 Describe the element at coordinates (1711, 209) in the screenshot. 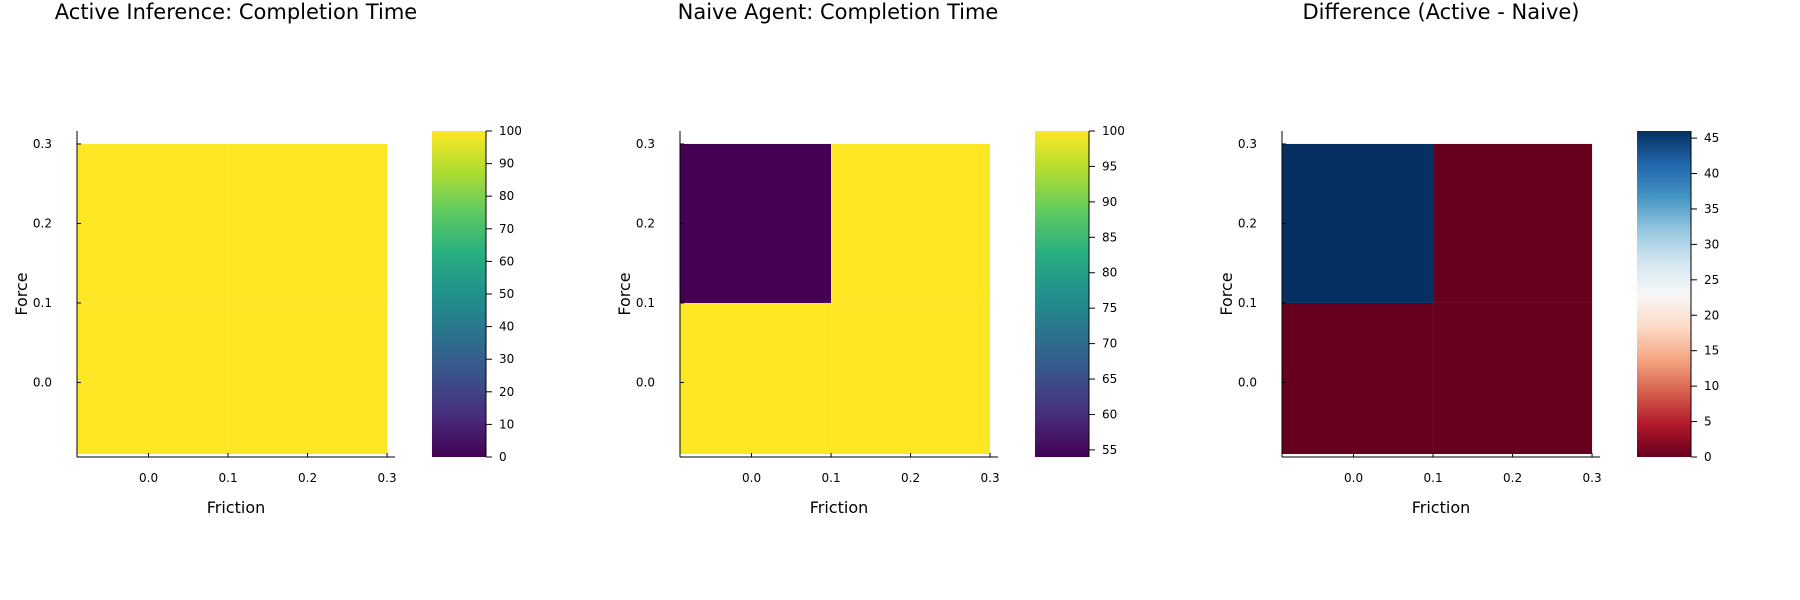

I see `colorbar-tick-label: 35` at that location.